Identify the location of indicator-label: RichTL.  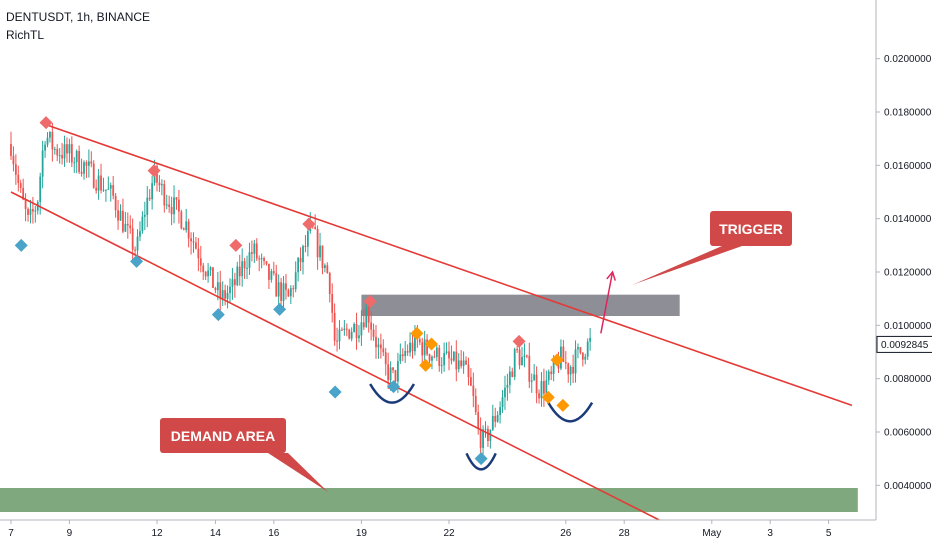
(25, 35).